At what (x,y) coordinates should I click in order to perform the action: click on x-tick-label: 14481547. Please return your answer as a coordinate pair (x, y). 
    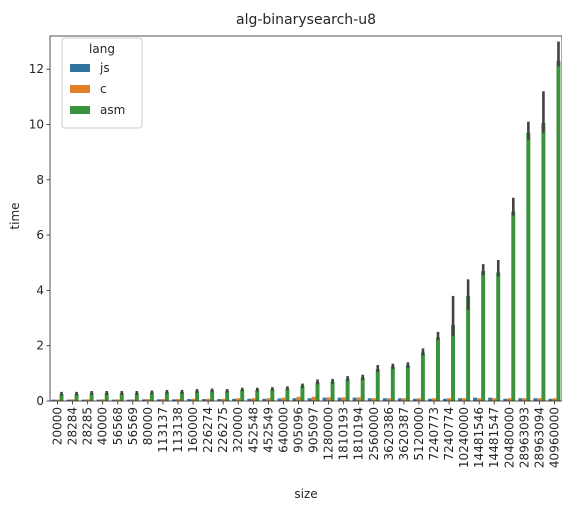
    Looking at the image, I should click on (494, 437).